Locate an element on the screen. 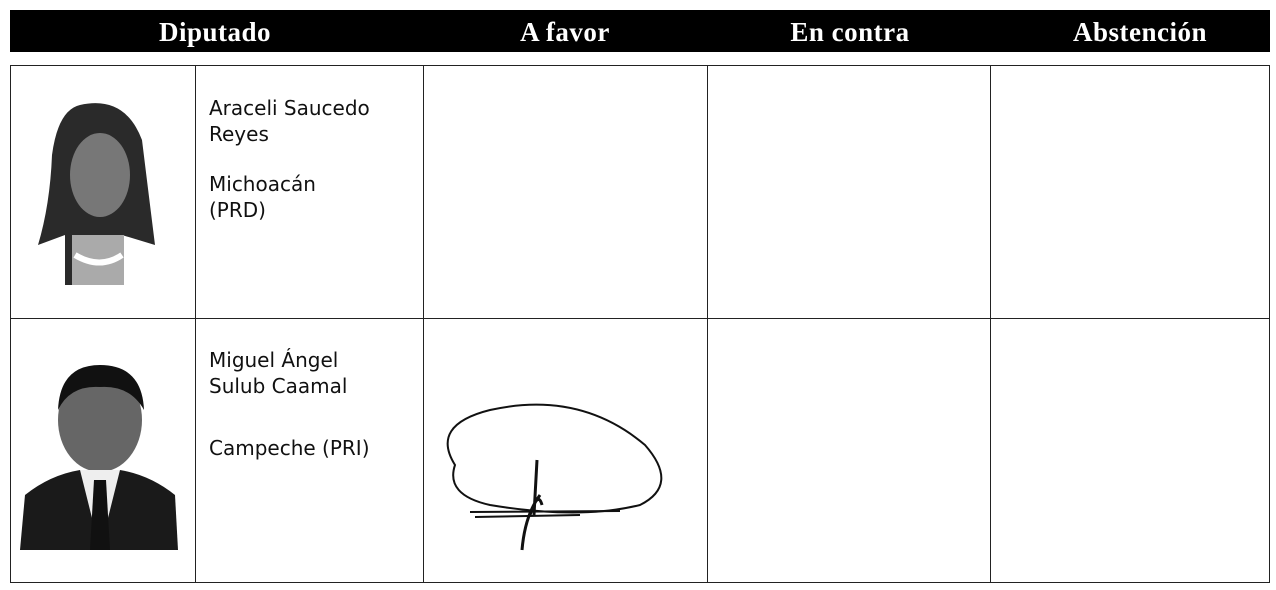 This screenshot has width=1276, height=590. name-line: Reyes is located at coordinates (239, 134).